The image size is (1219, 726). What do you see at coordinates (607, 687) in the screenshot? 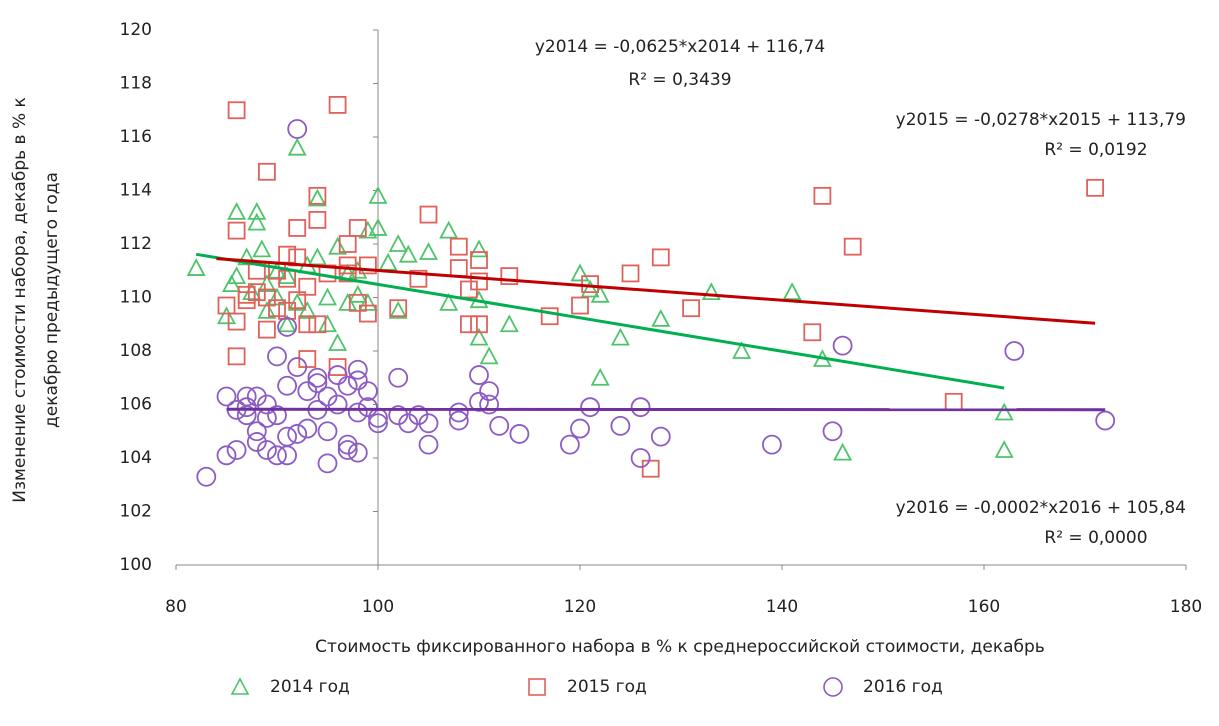
I see `legend-label: 2015 год` at bounding box center [607, 687].